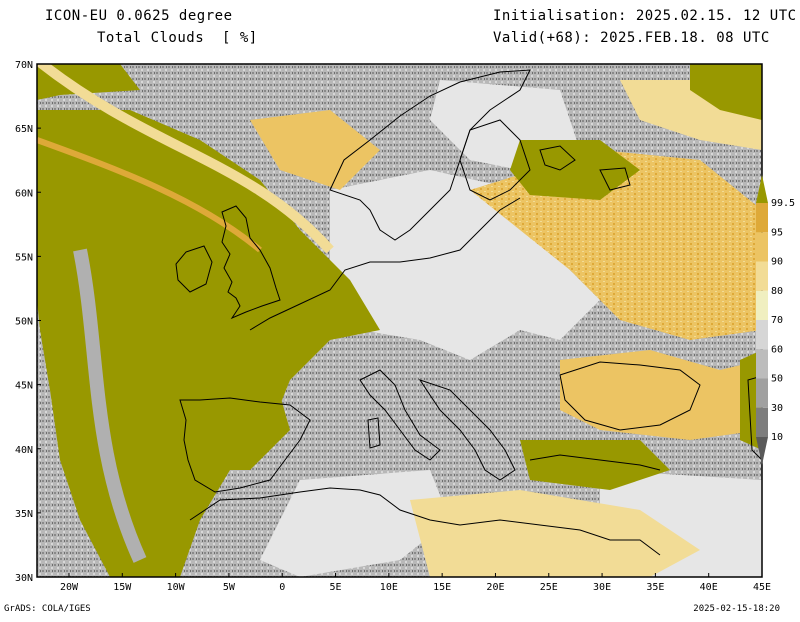  I want to click on lon-label: 20E, so click(495, 587).